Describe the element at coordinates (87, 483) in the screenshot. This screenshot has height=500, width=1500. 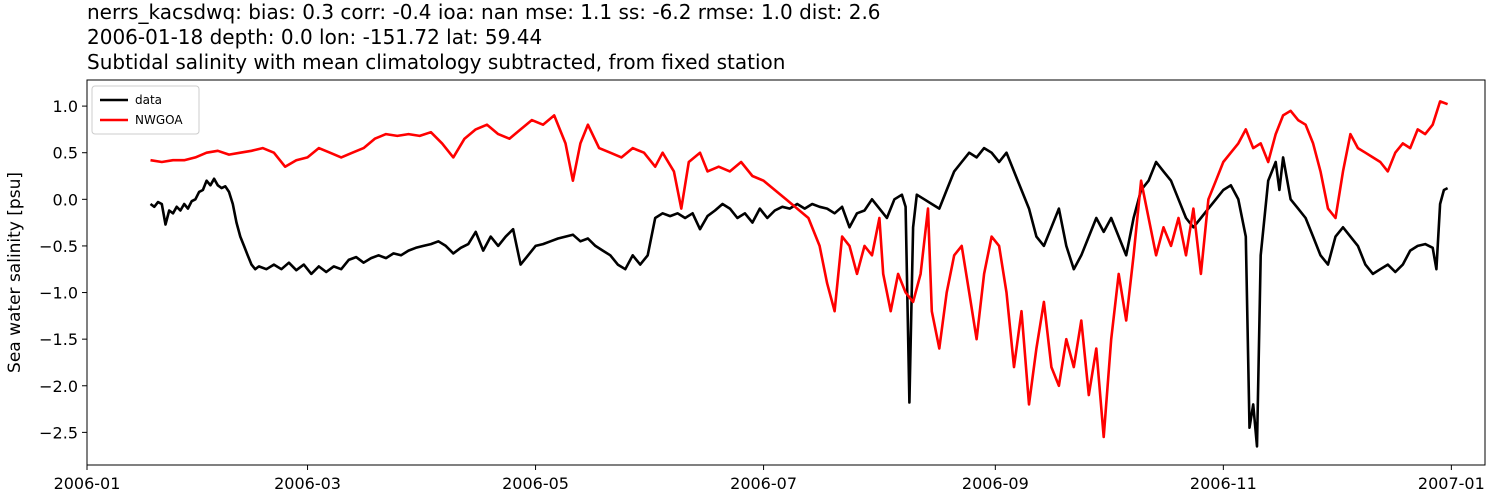
I see `x-tick-label: 2006-01` at that location.